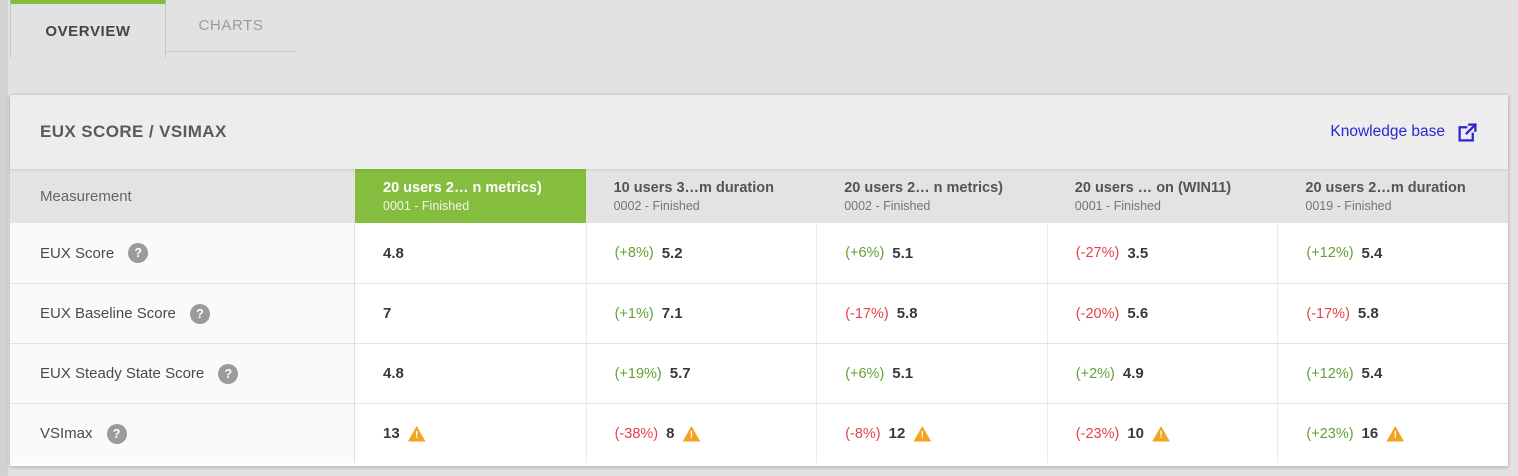 This screenshot has width=1518, height=476. I want to click on value-cell: (-20%) 5.6, so click(1162, 313).